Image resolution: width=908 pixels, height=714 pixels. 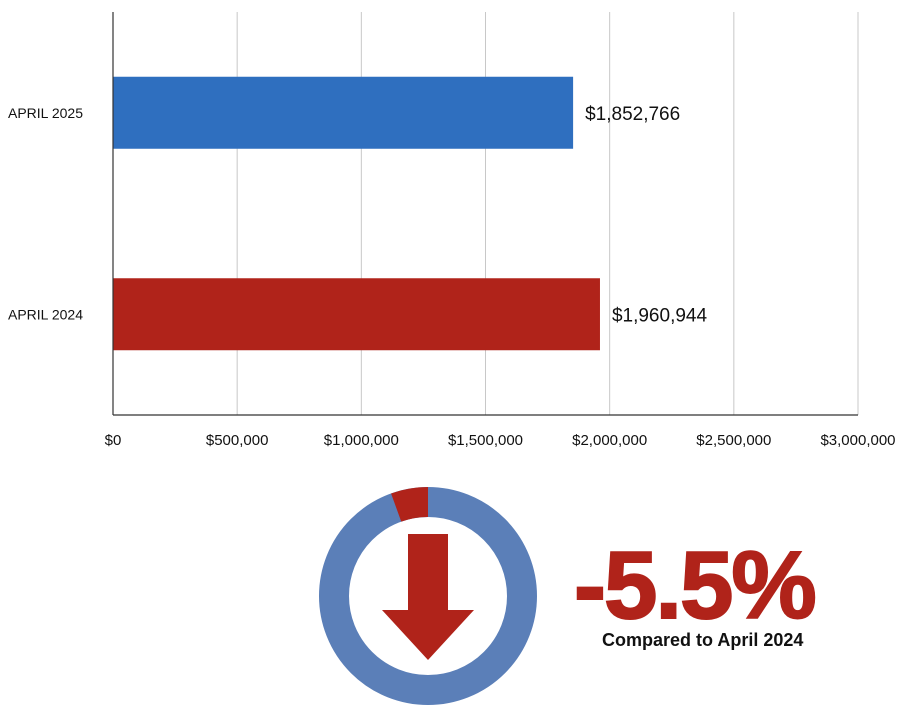 I want to click on donut-change-slice, so click(x=410, y=504).